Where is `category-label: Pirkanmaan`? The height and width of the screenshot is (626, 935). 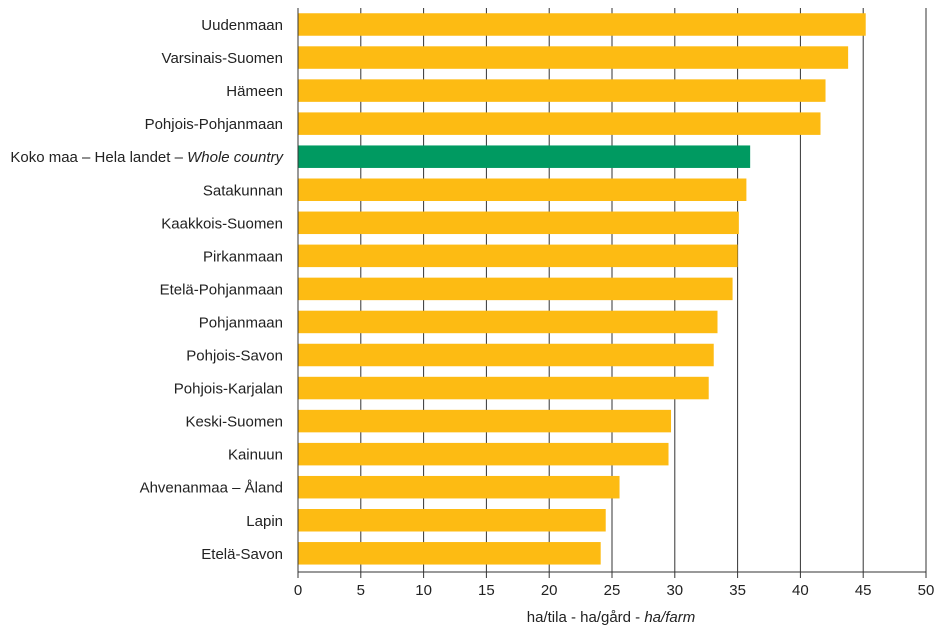
category-label: Pirkanmaan is located at coordinates (243, 256).